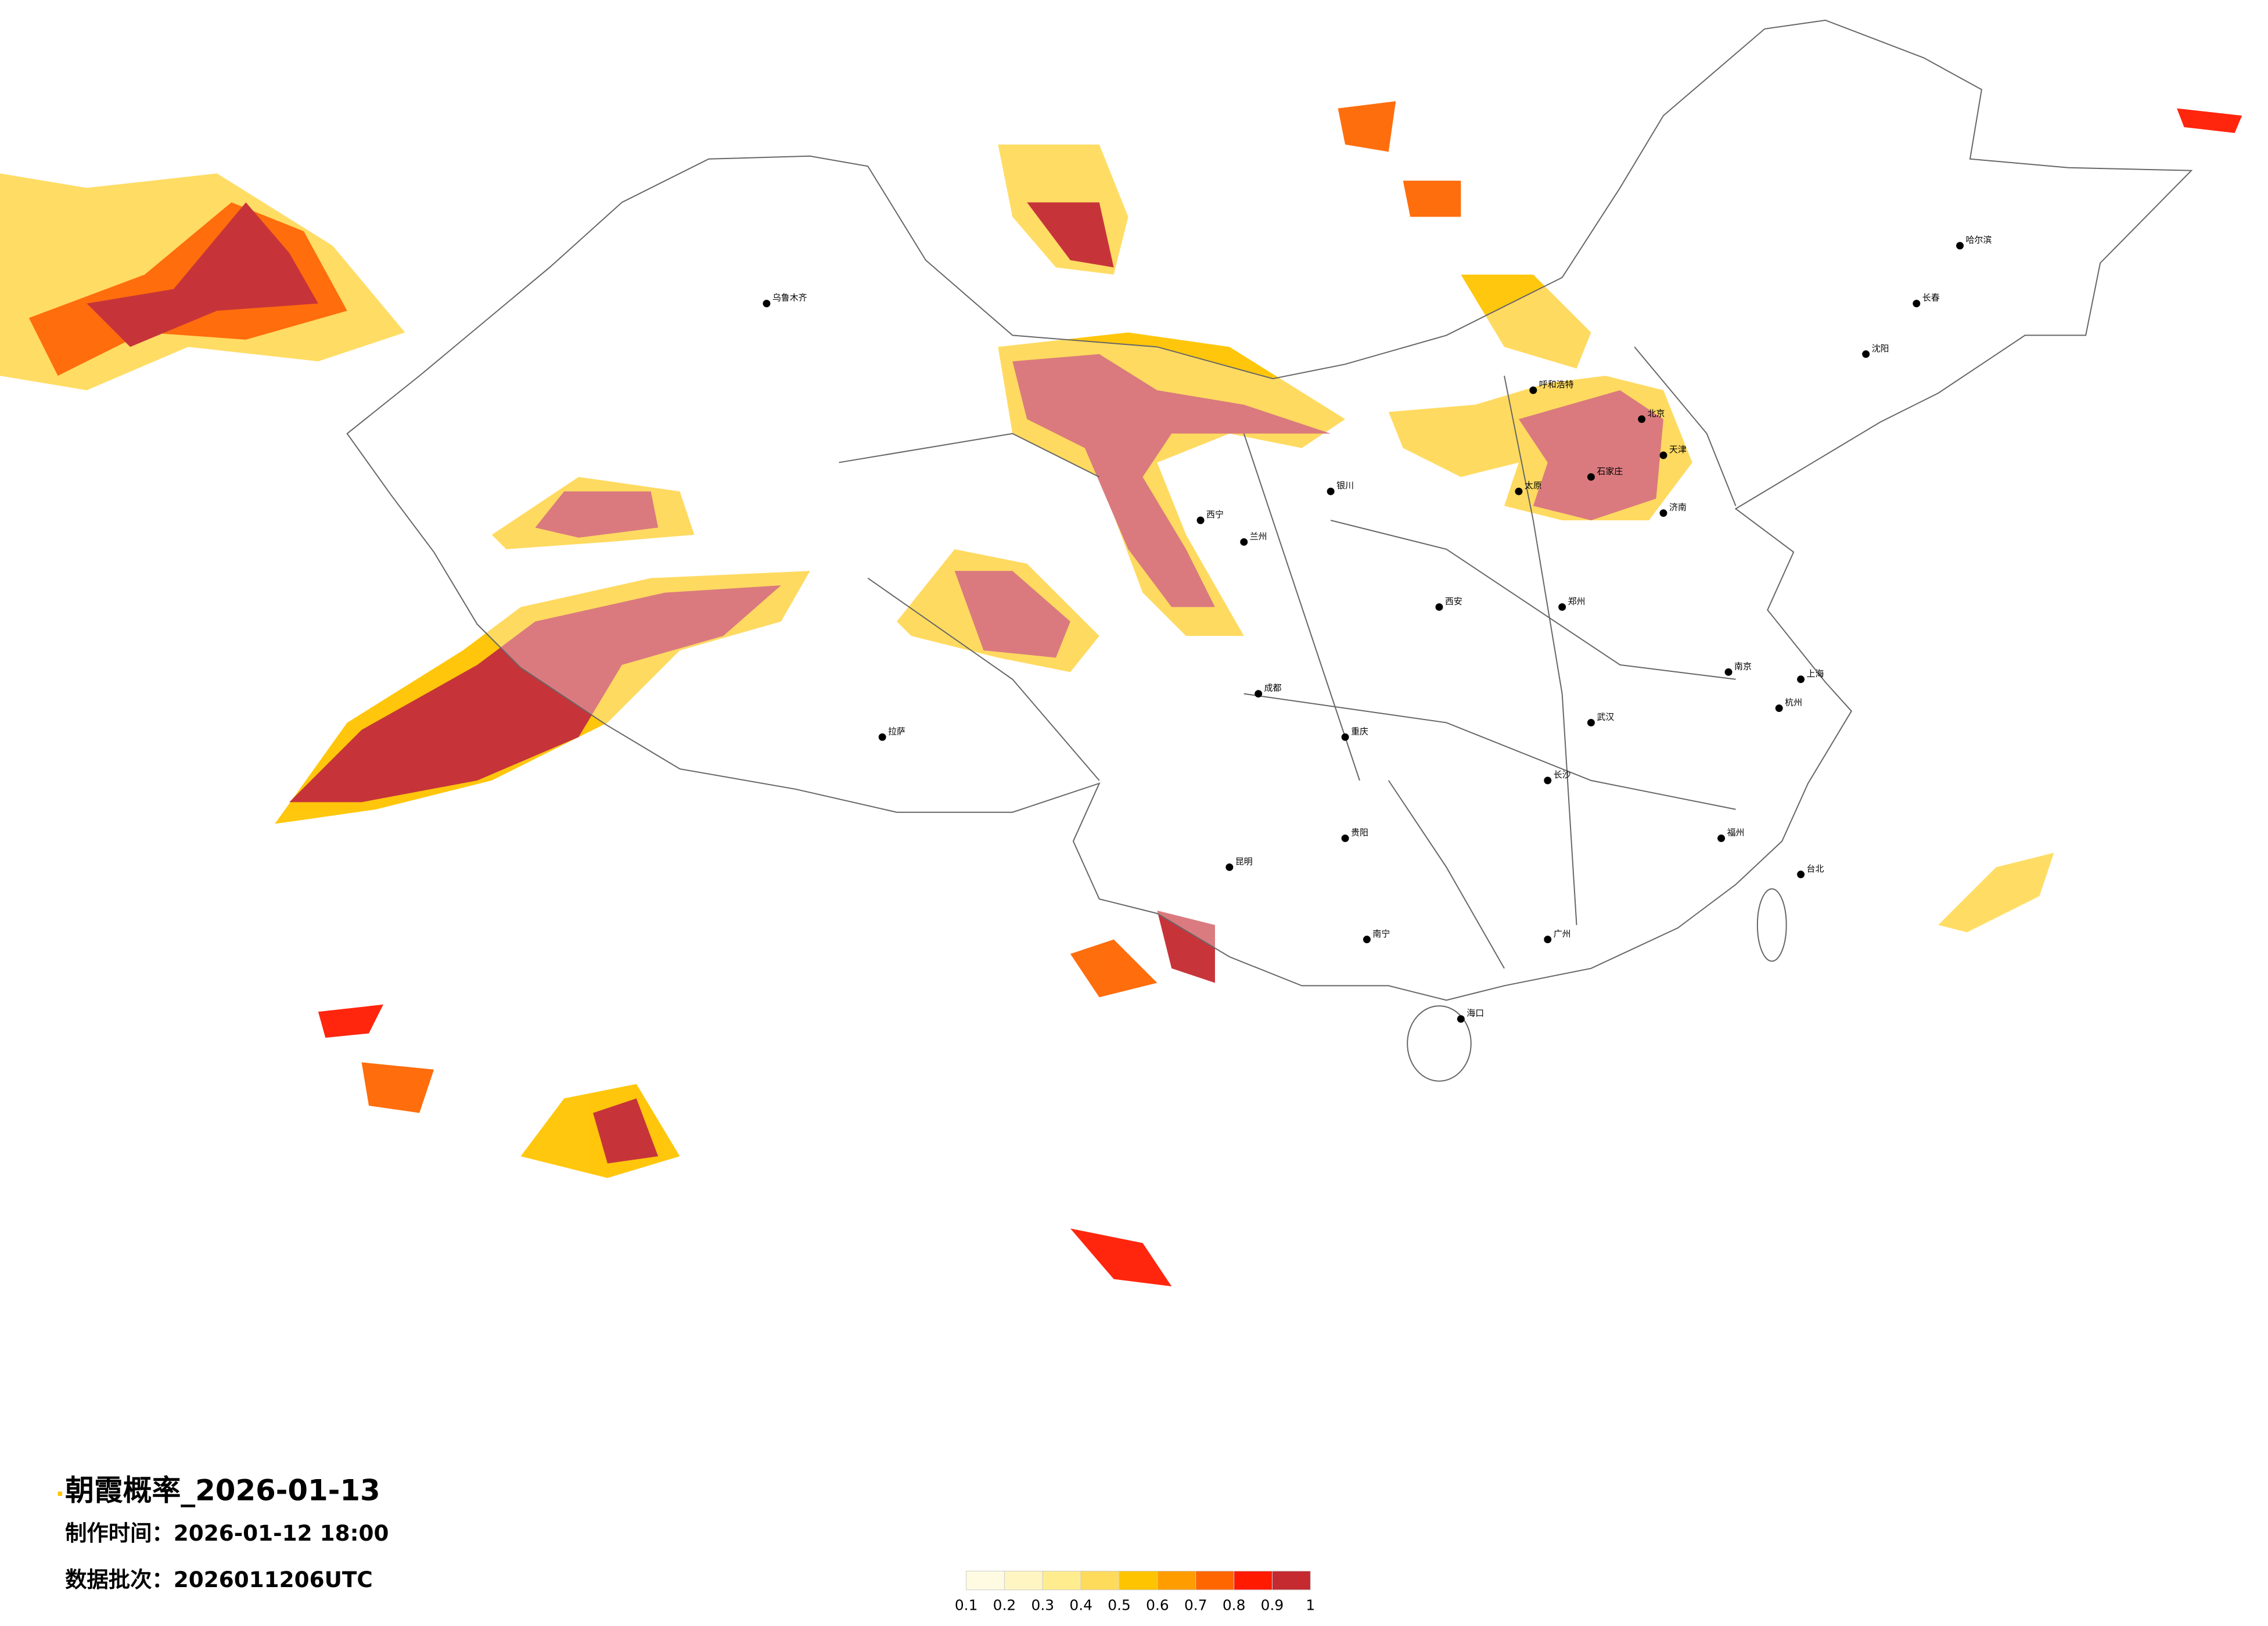 This screenshot has width=2268, height=1626. I want to click on legend-tick-label: 0.1, so click(966, 1606).